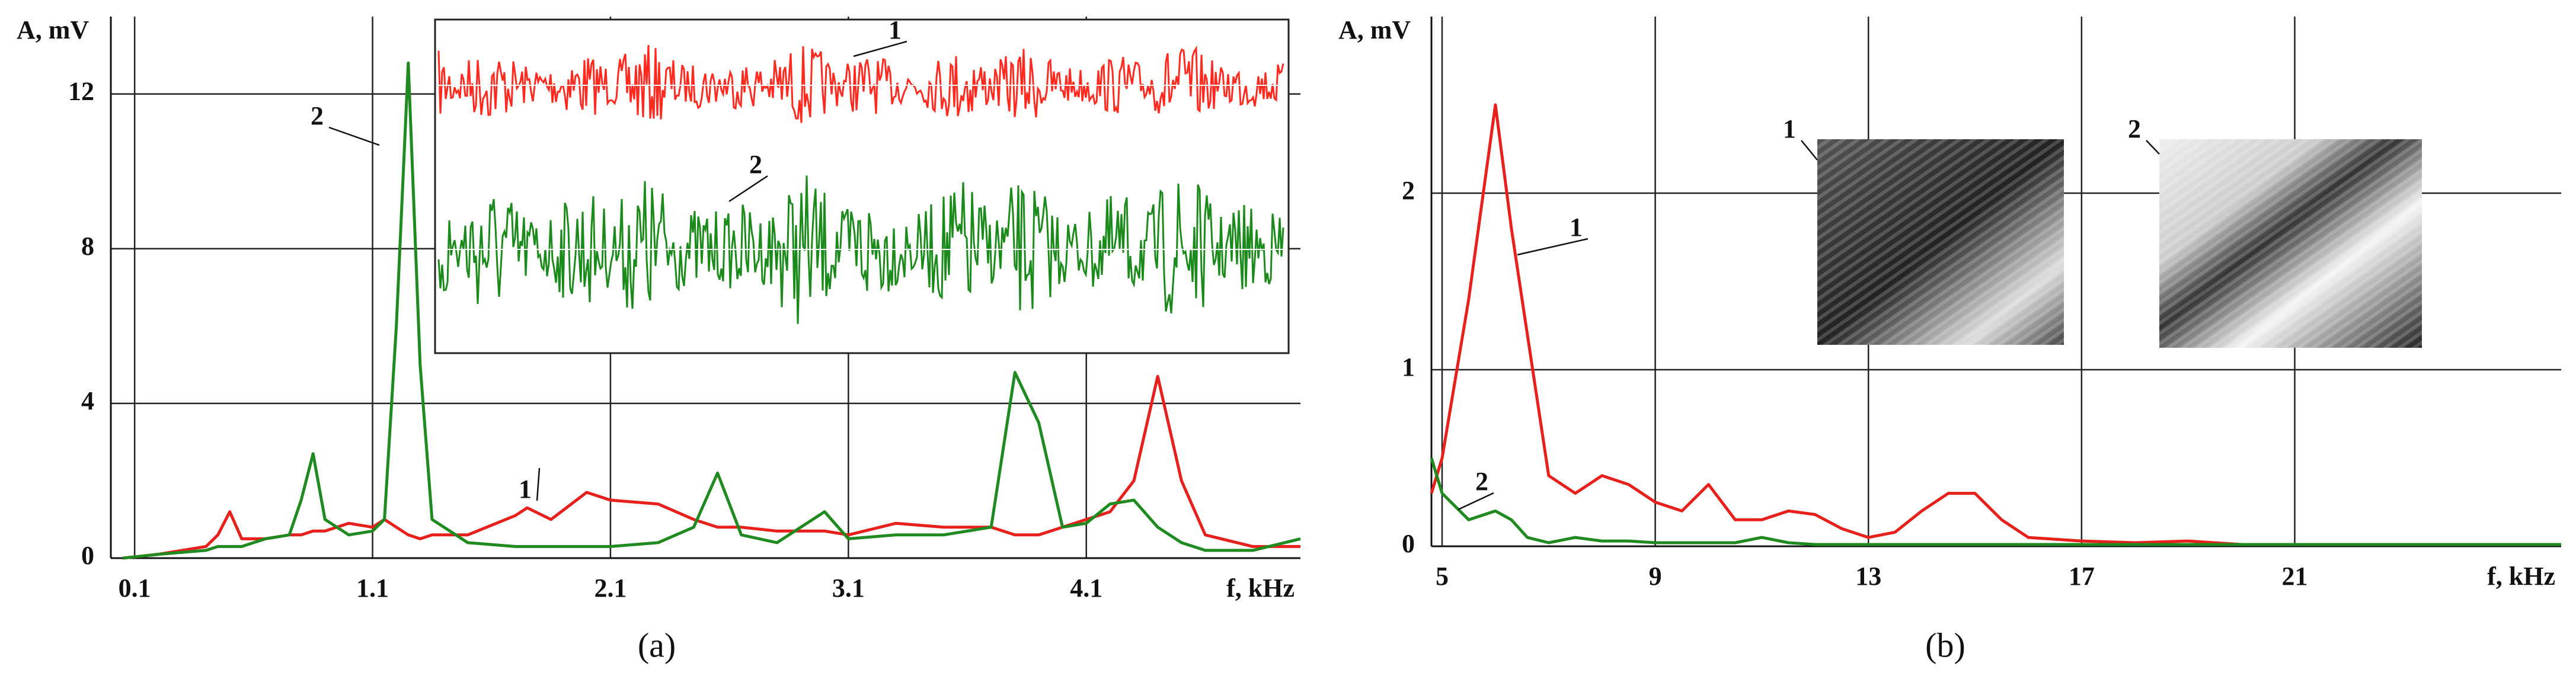 The height and width of the screenshot is (679, 2576). Describe the element at coordinates (1945, 645) in the screenshot. I see `caption: (b)` at that location.